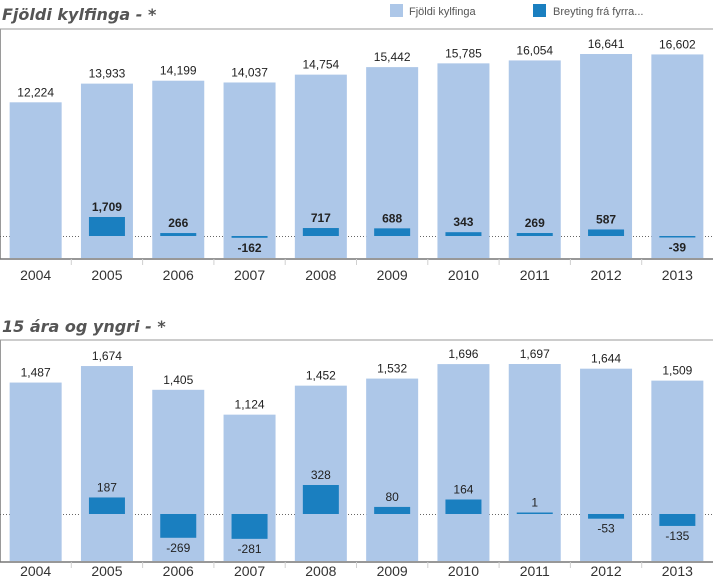 The height and width of the screenshot is (581, 713). What do you see at coordinates (535, 223) in the screenshot?
I see `change-value-label: 269` at bounding box center [535, 223].